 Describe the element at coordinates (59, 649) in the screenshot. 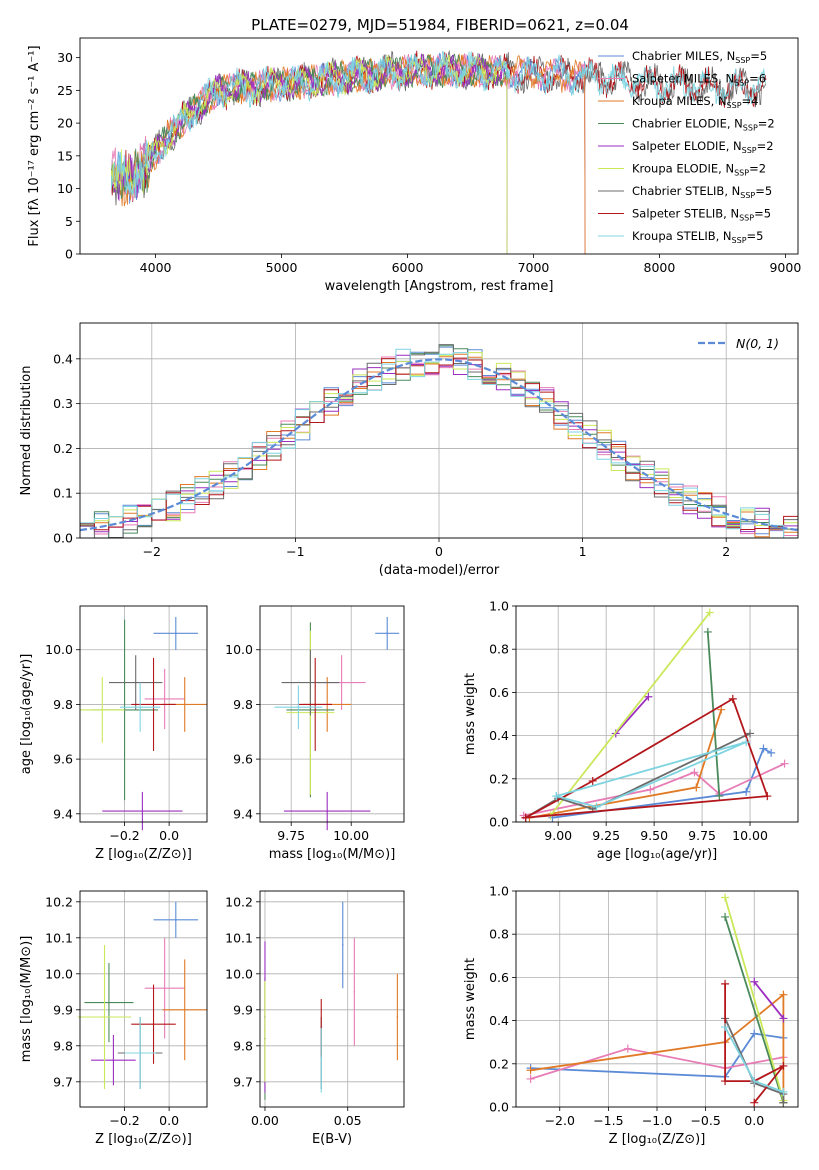

I see `age-vs-Z-ytick-label: 10.0` at that location.